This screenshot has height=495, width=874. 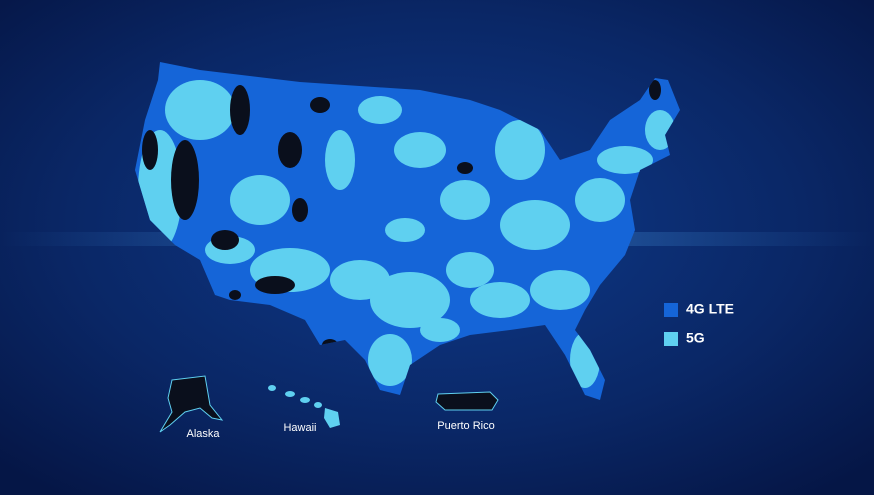 What do you see at coordinates (299, 428) in the screenshot?
I see `inset-label: Hawaii` at bounding box center [299, 428].